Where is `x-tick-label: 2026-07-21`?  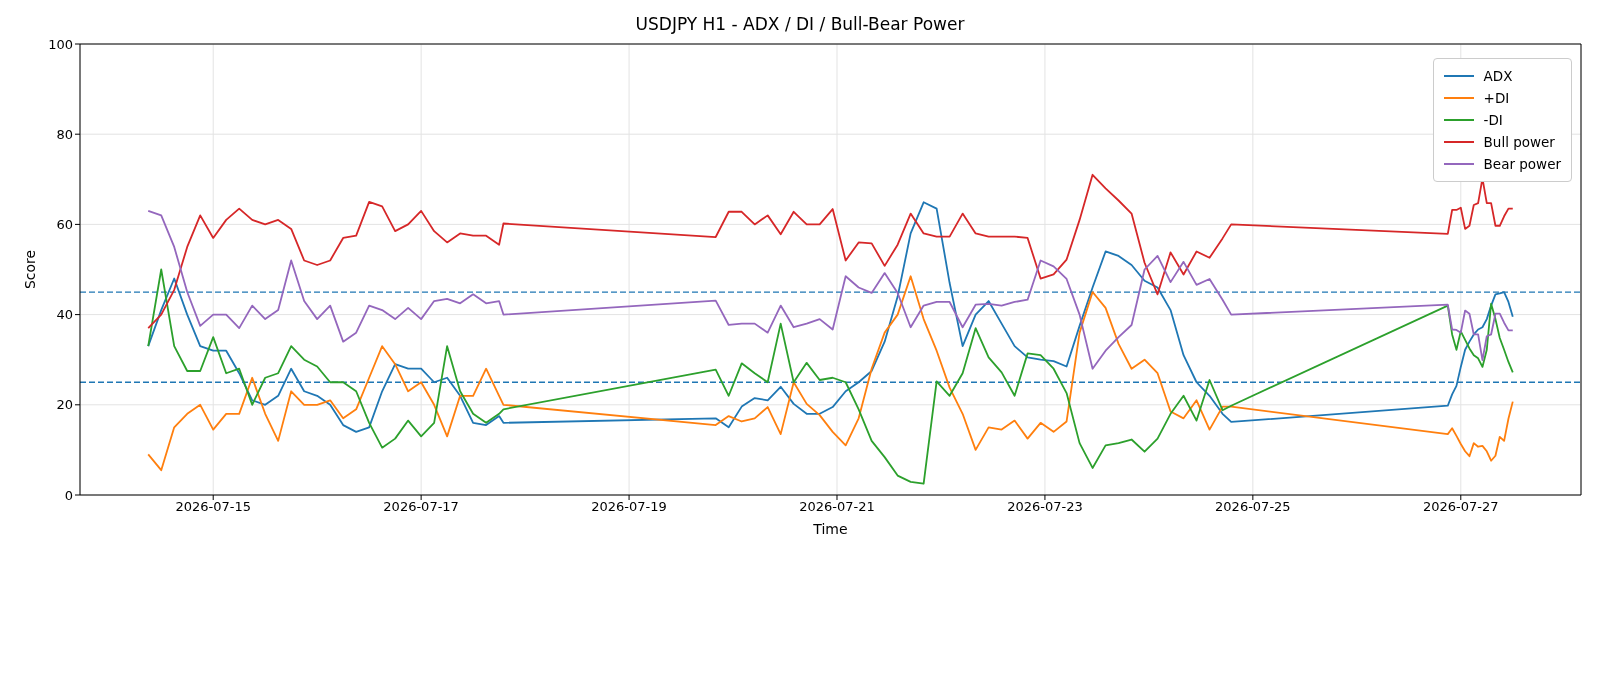 x-tick-label: 2026-07-21 is located at coordinates (837, 507).